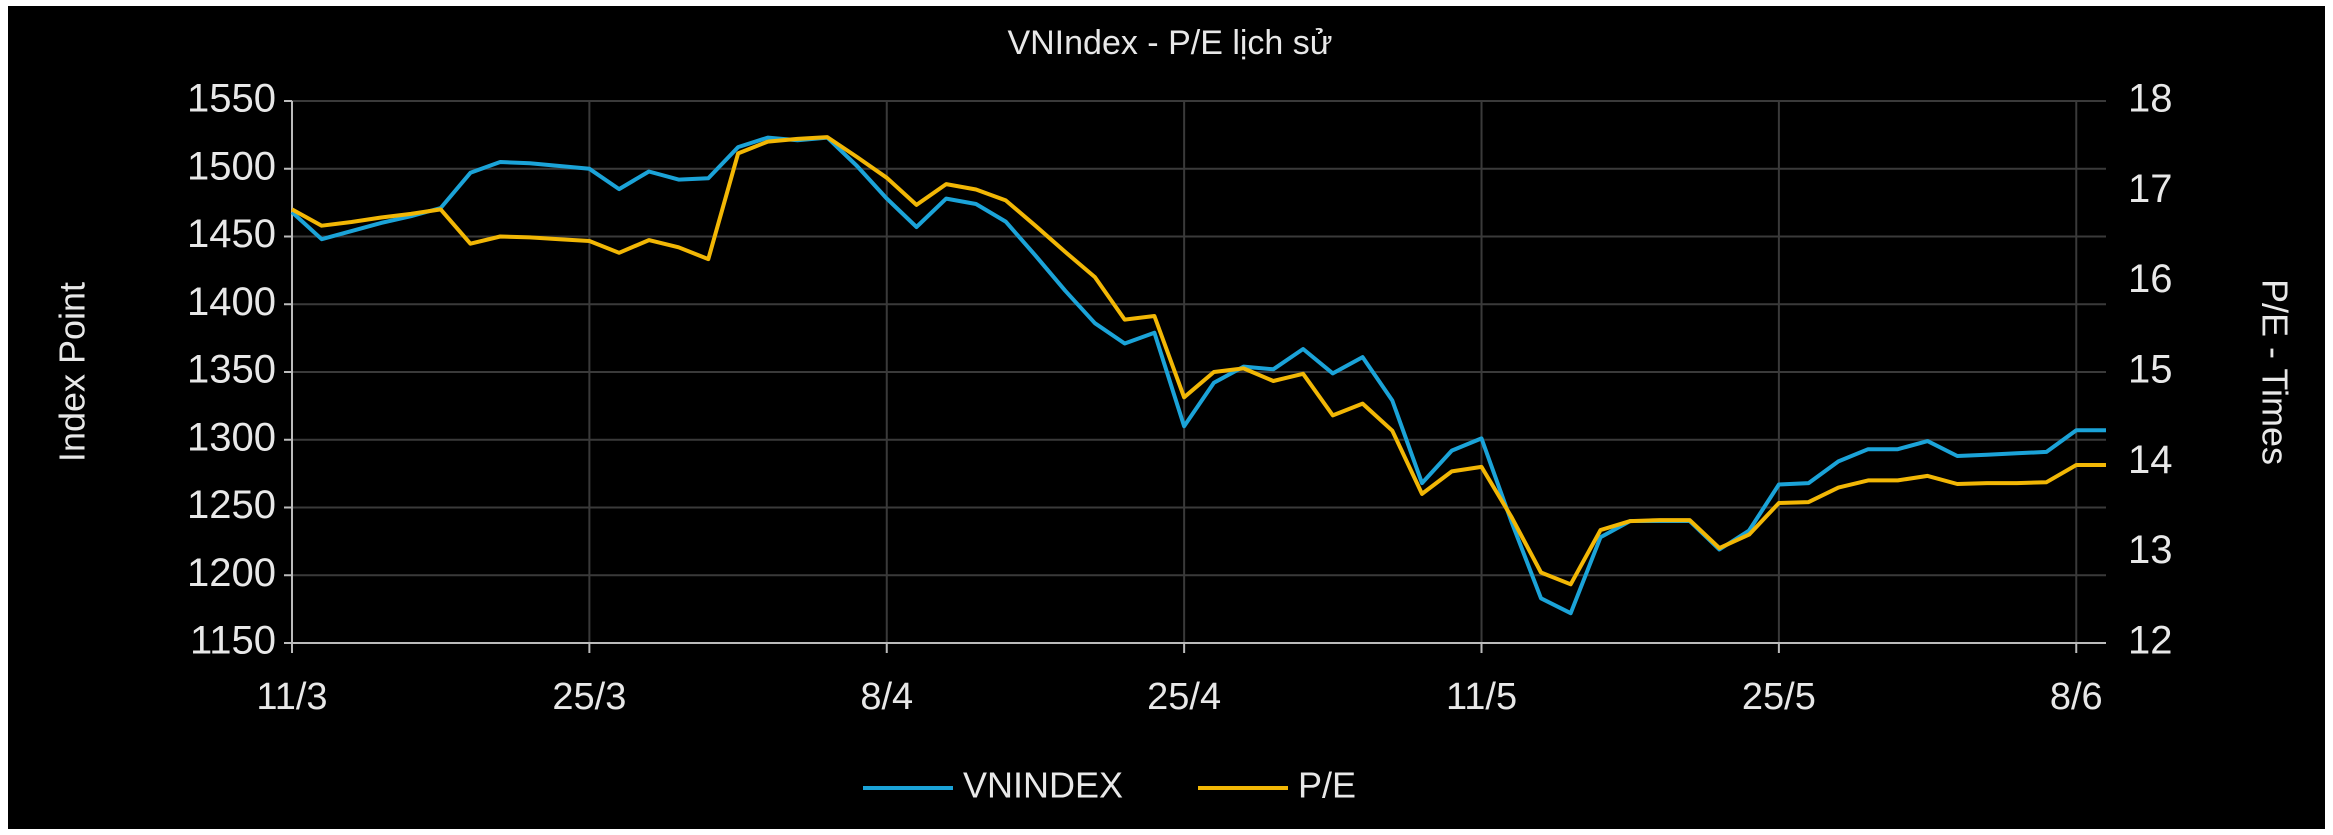 This screenshot has width=2333, height=835. What do you see at coordinates (2076, 697) in the screenshot?
I see `x-tick-label: 8/6` at bounding box center [2076, 697].